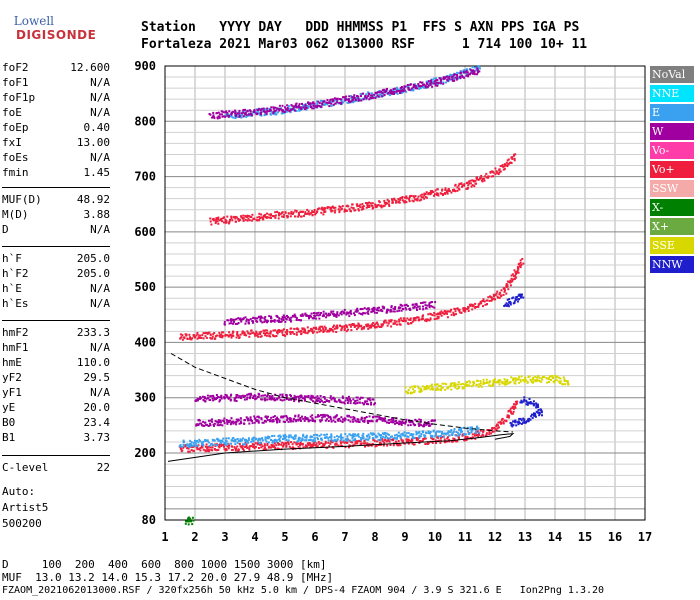 The image size is (700, 600). I want to click on param-label: foEp, so click(15, 127).